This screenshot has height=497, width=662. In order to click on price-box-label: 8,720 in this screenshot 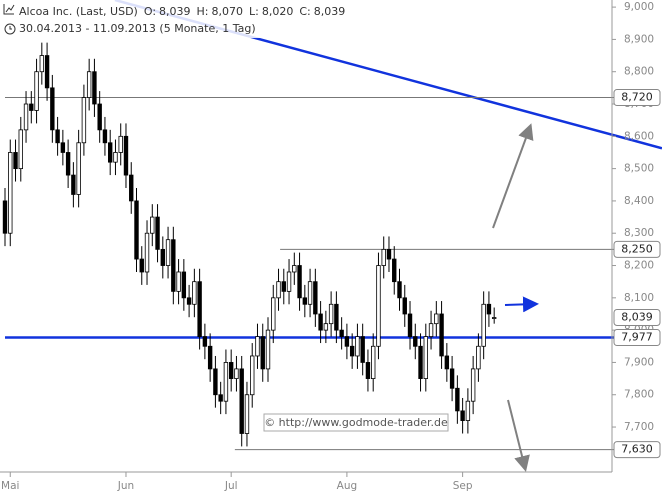, I will do `click(637, 97)`.